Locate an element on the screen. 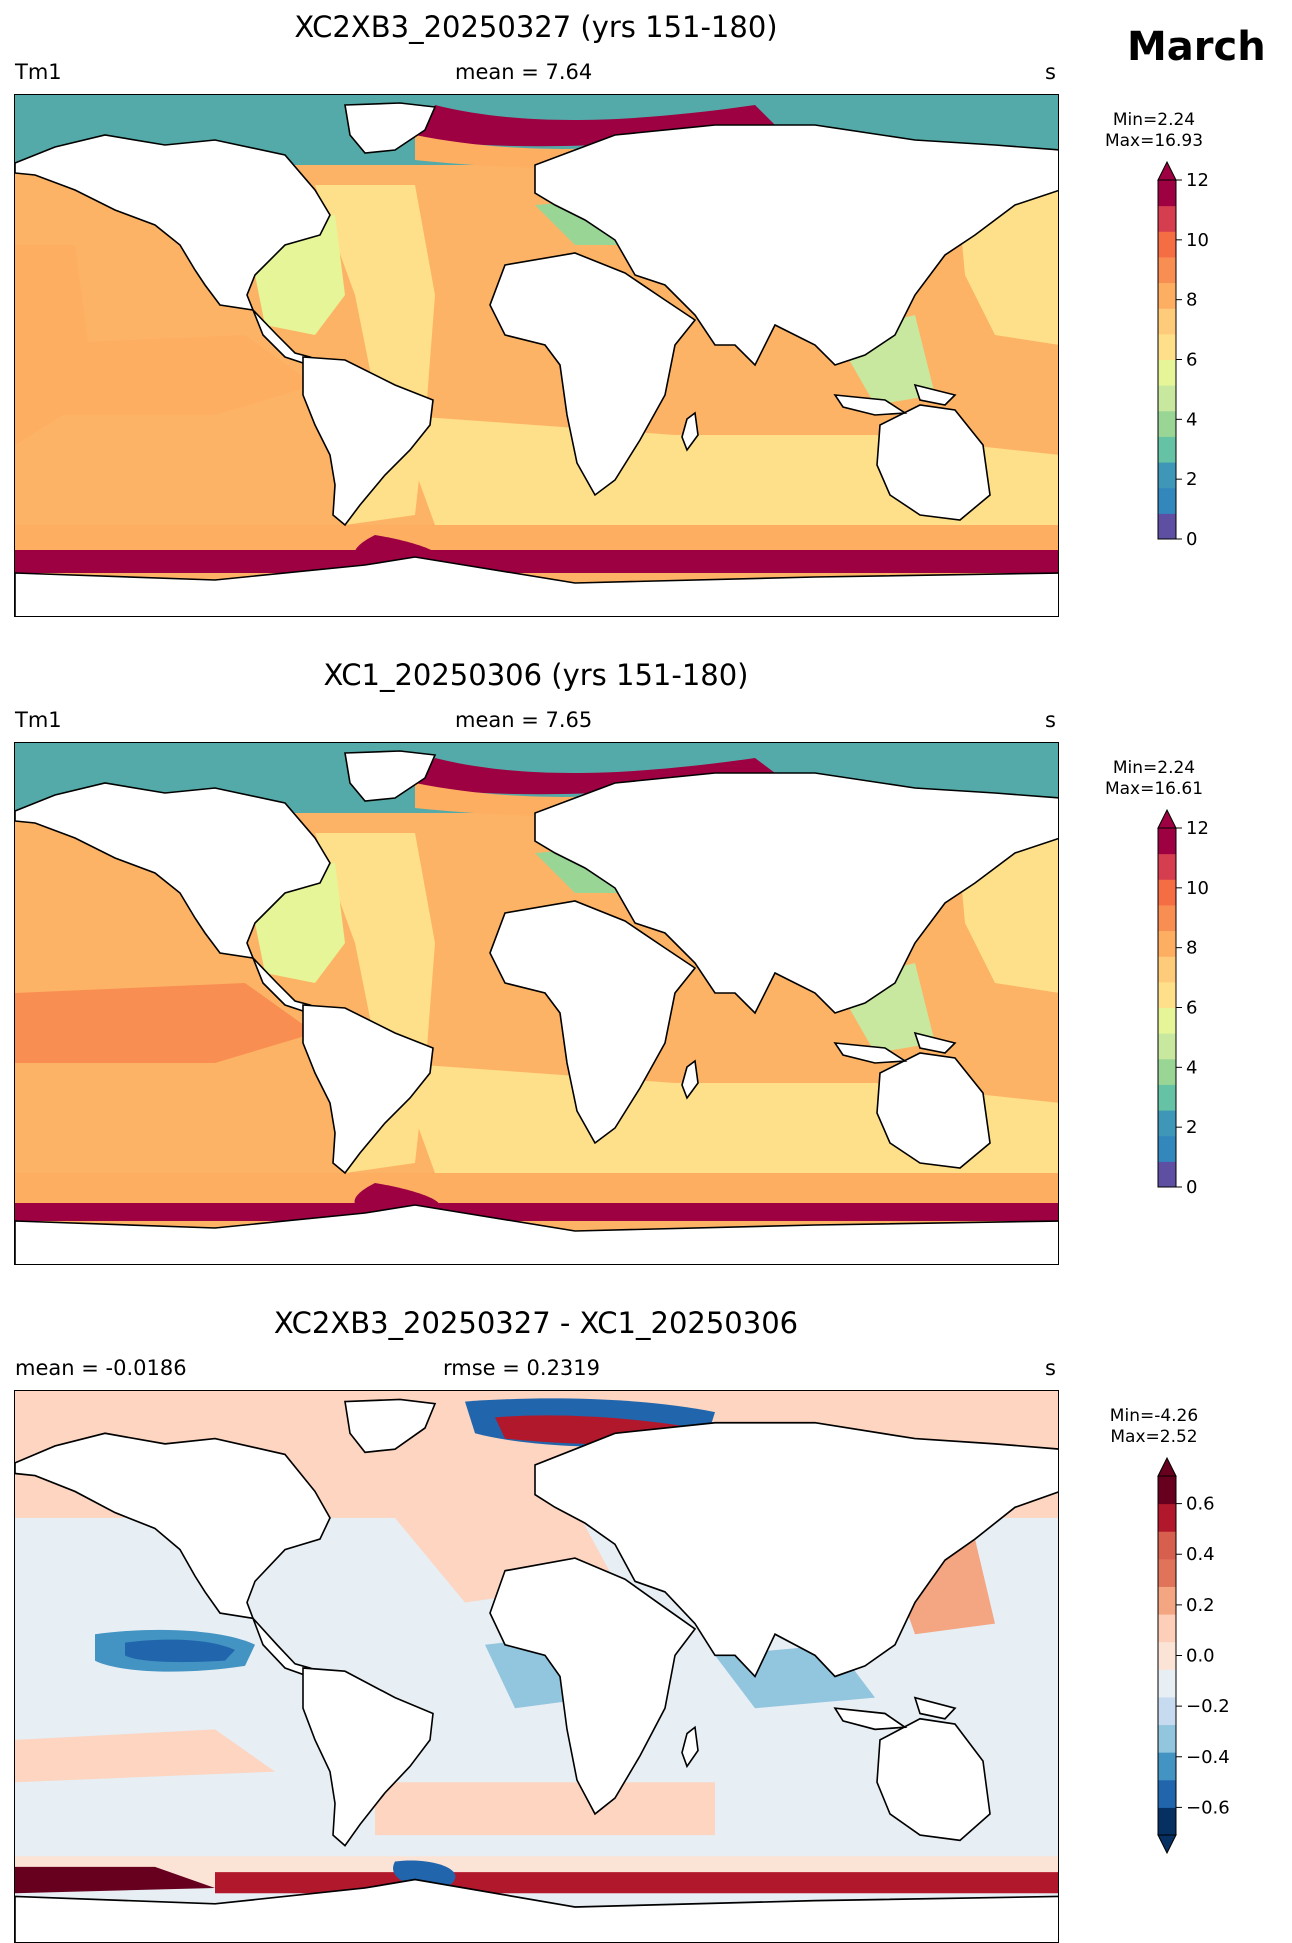 This screenshot has width=1292, height=1943. panel-3-colorbar-svg: −0.6 −0.4 −0.2 0.0 0.2 0.4 0.6 is located at coordinates (1193, 1655).